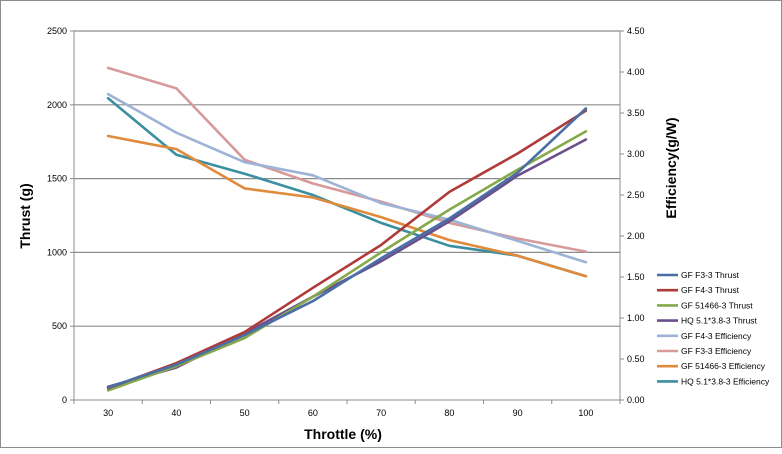  I want to click on x-tick-label: 60, so click(313, 413).